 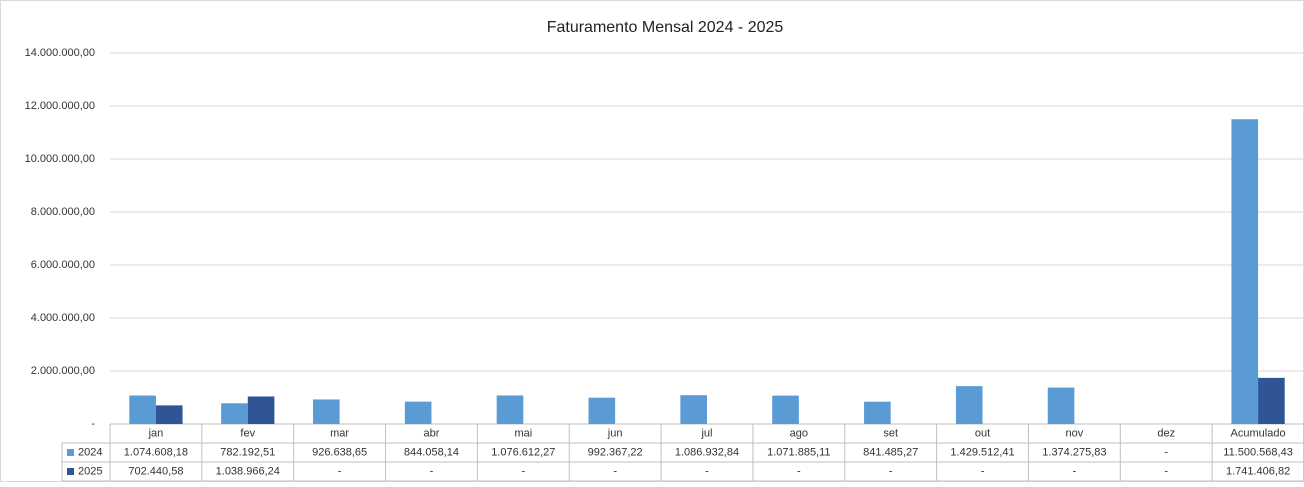 What do you see at coordinates (706, 433) in the screenshot?
I see `x-tick-label: jul` at bounding box center [706, 433].